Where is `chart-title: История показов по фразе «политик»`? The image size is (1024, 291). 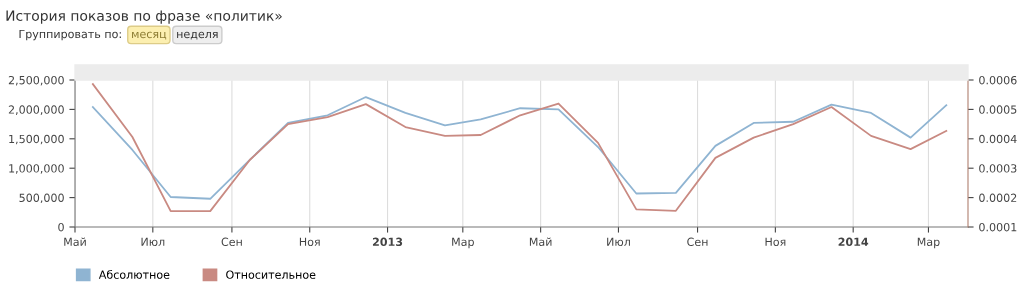 chart-title: История показов по фразе «политик» is located at coordinates (144, 17).